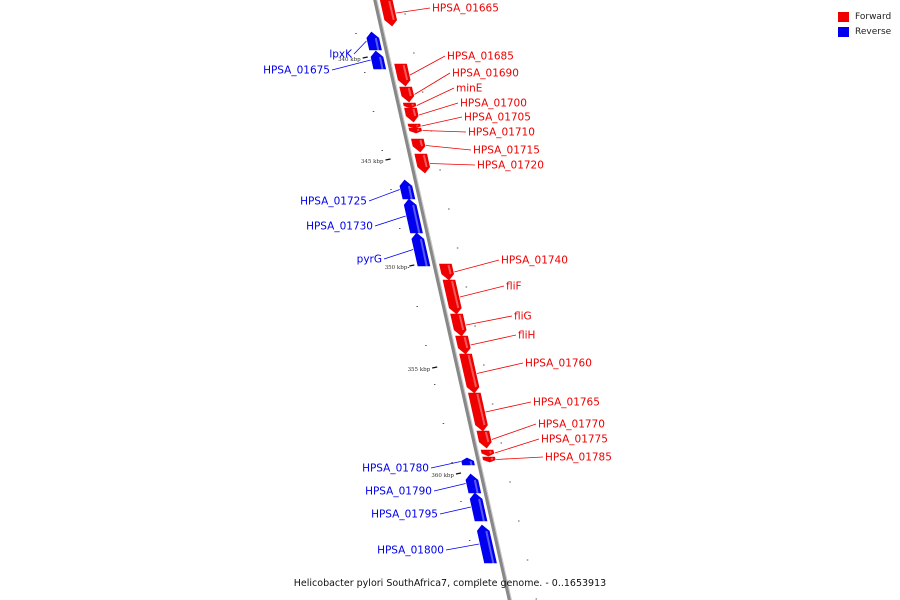 This screenshot has width=900, height=600. I want to click on gene-label: HPSA_01705, so click(497, 118).